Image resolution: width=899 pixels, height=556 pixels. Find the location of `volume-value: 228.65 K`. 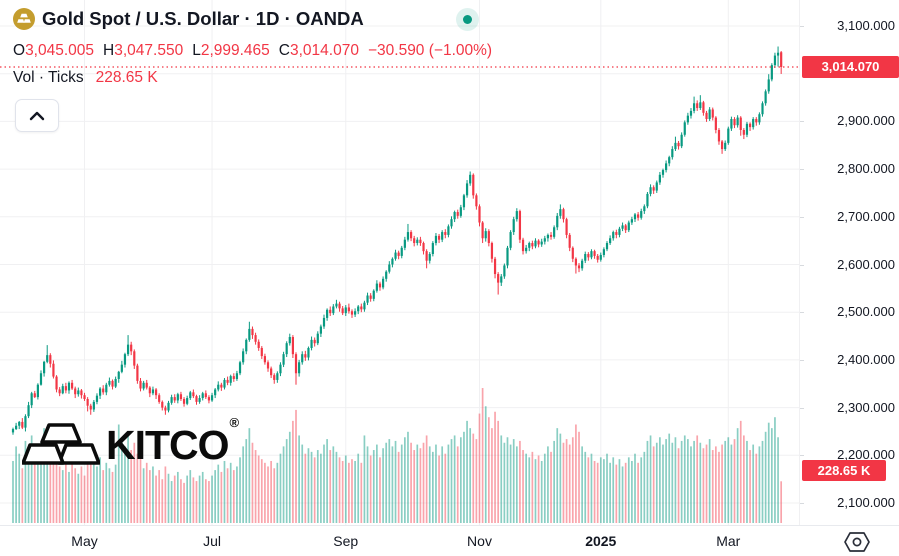

volume-value: 228.65 K is located at coordinates (126, 77).